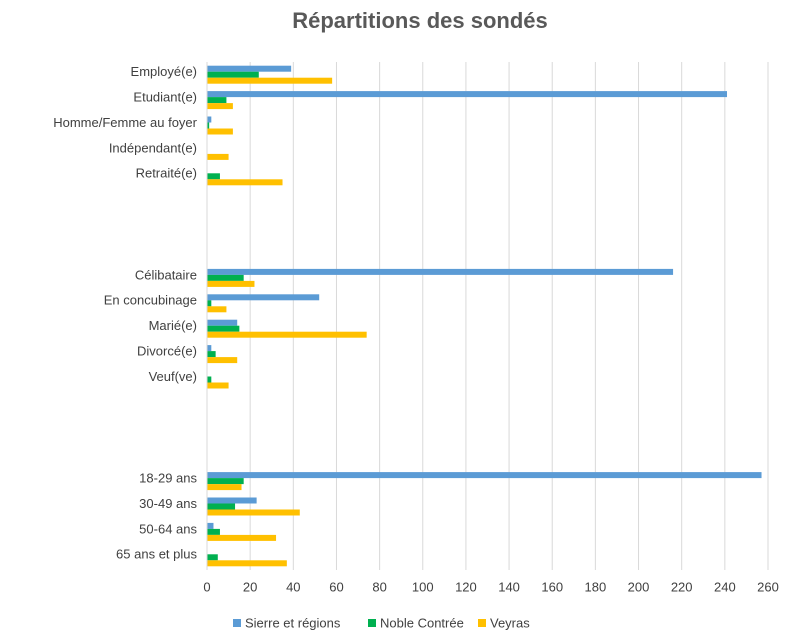 This screenshot has width=787, height=639. Describe the element at coordinates (420, 20) in the screenshot. I see `chart-title: Répartitions des sondés` at that location.